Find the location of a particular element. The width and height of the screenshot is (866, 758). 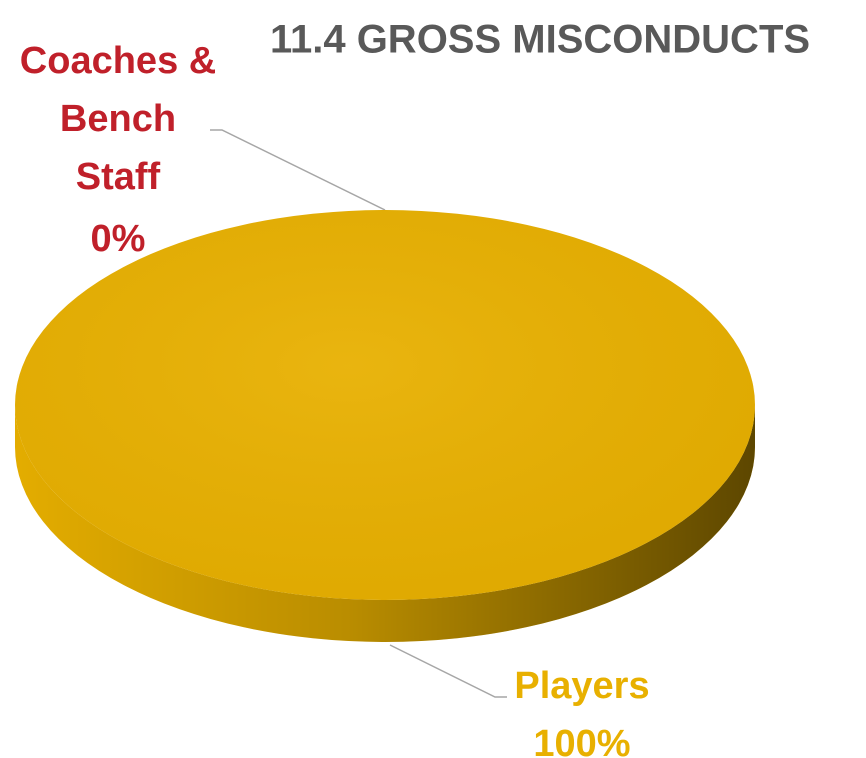

data-label-value: 0% is located at coordinates (118, 239).